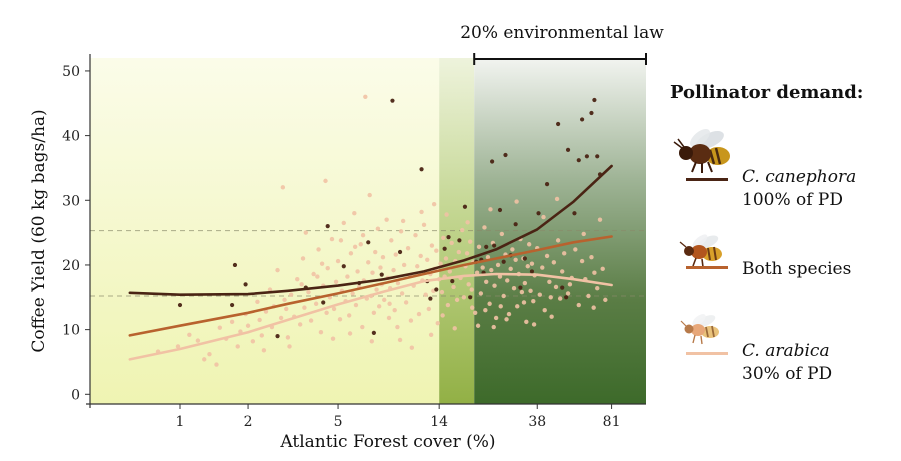 The image size is (901, 461). What do you see at coordinates (562, 44) in the screenshot?
I see `law-annotation: 20% environmental law` at bounding box center [562, 44].